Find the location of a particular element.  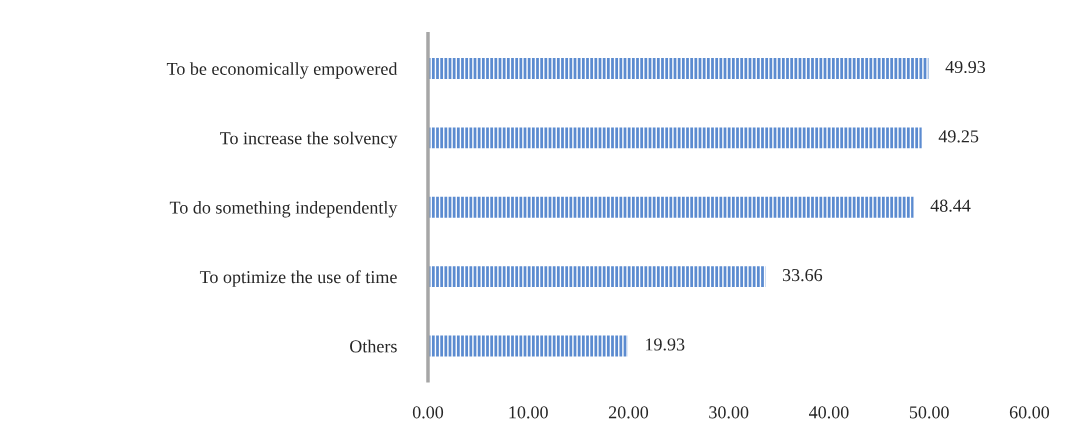

y-tick-label: Others is located at coordinates (373, 346).